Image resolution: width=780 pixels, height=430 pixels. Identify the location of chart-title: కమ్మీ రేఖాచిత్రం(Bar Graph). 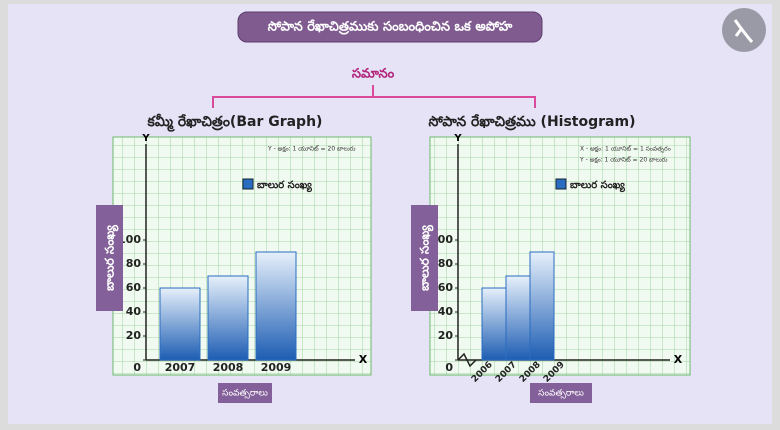
(235, 123).